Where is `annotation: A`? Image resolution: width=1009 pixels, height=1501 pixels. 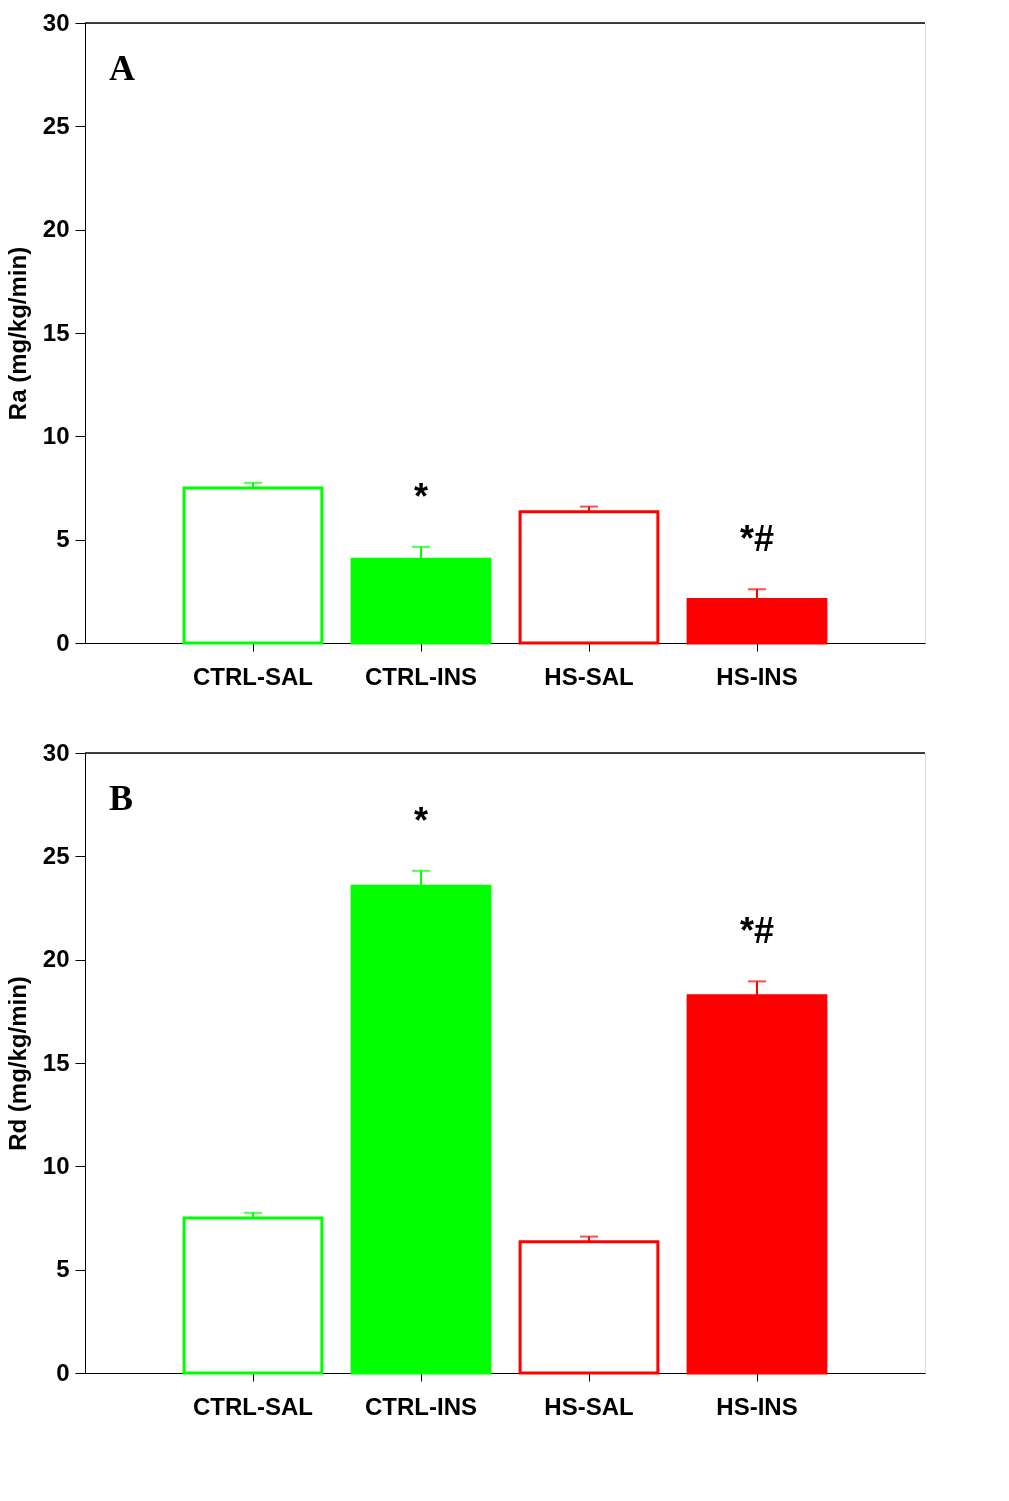
annotation: A is located at coordinates (122, 68).